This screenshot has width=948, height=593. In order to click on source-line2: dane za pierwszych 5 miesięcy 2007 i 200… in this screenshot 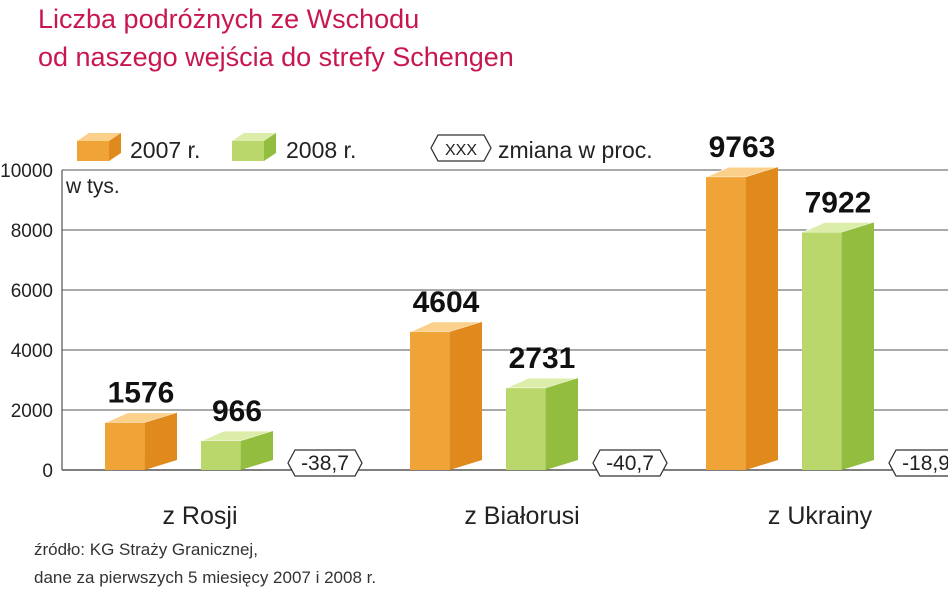, I will do `click(205, 577)`.